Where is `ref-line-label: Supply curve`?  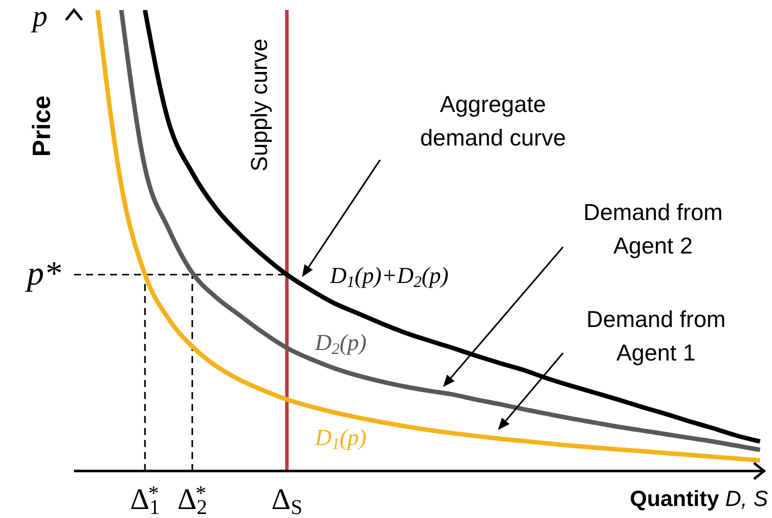 ref-line-label: Supply curve is located at coordinates (259, 105).